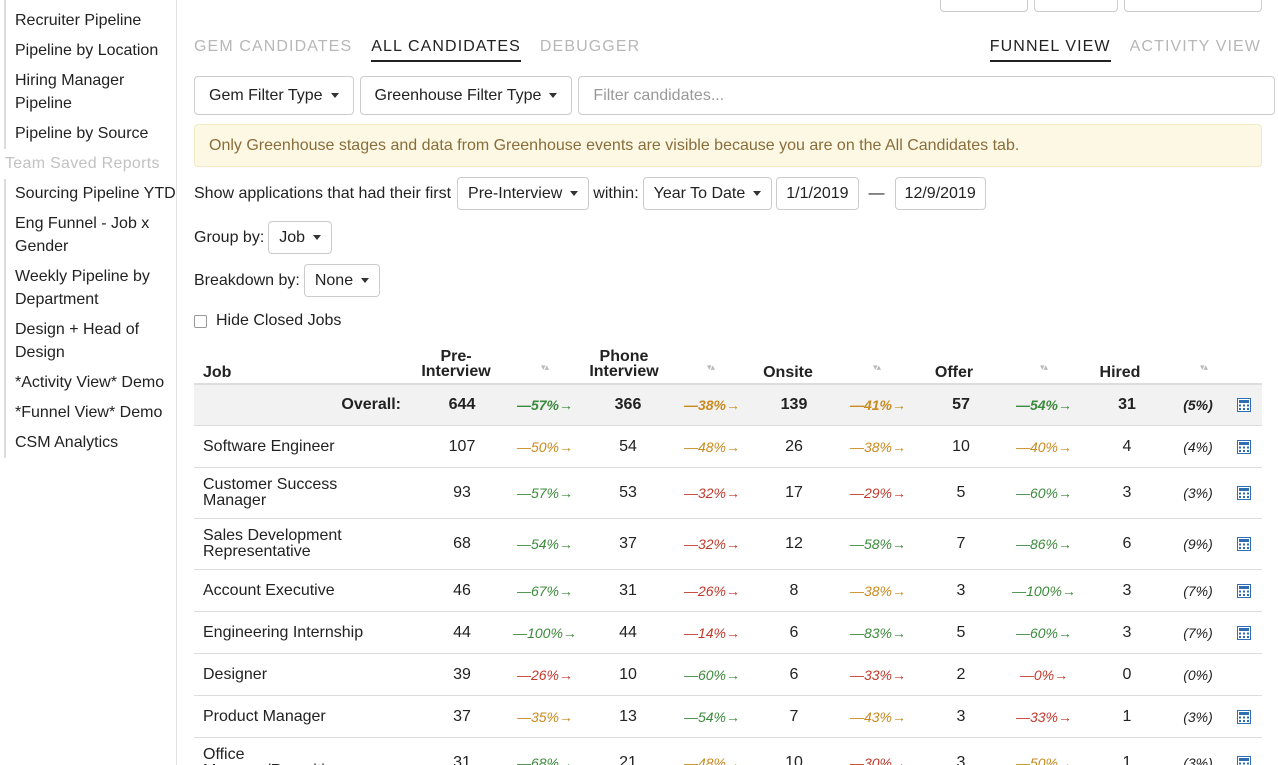 The width and height of the screenshot is (1278, 765). What do you see at coordinates (217, 372) in the screenshot?
I see `col-header-job: Job` at bounding box center [217, 372].